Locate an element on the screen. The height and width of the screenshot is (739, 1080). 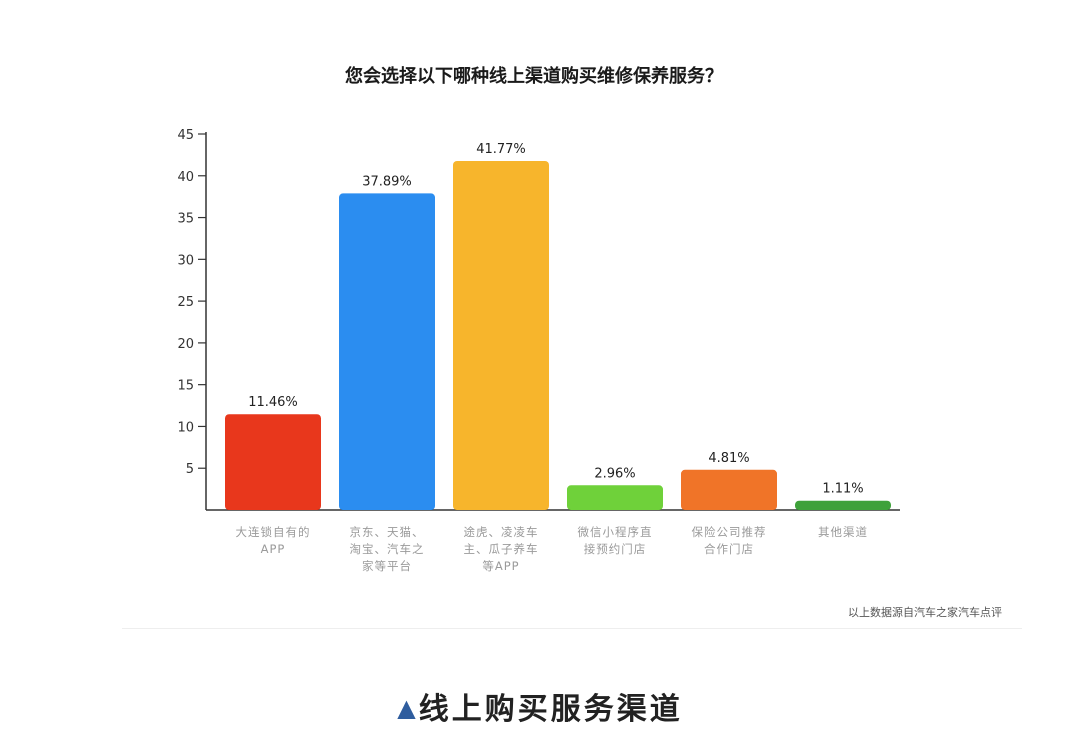
y-tick-label: 20 is located at coordinates (185, 344).